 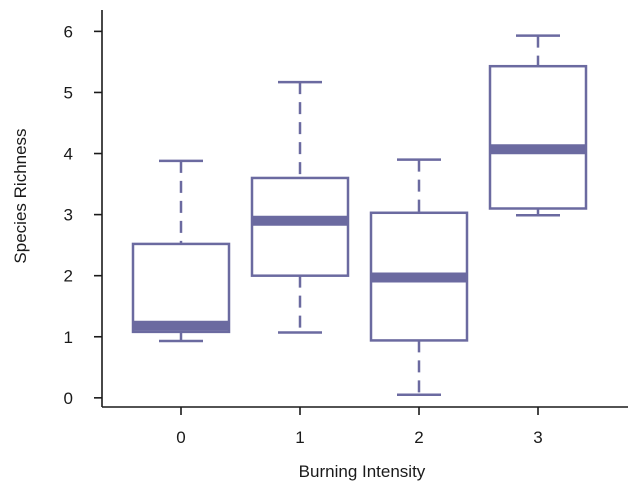 I want to click on y-tick-label: 3, so click(x=68, y=215).